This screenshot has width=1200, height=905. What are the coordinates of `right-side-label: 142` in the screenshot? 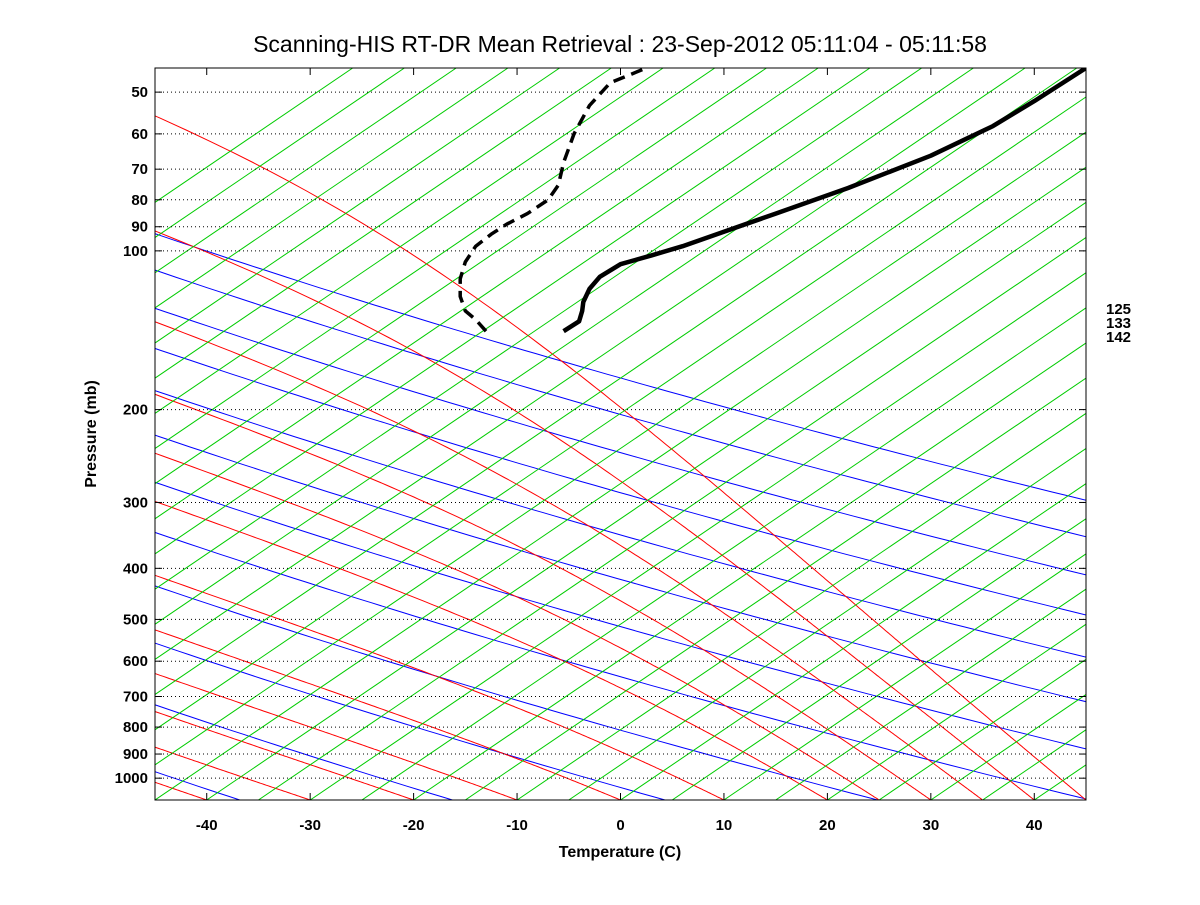 It's located at (1118, 337).